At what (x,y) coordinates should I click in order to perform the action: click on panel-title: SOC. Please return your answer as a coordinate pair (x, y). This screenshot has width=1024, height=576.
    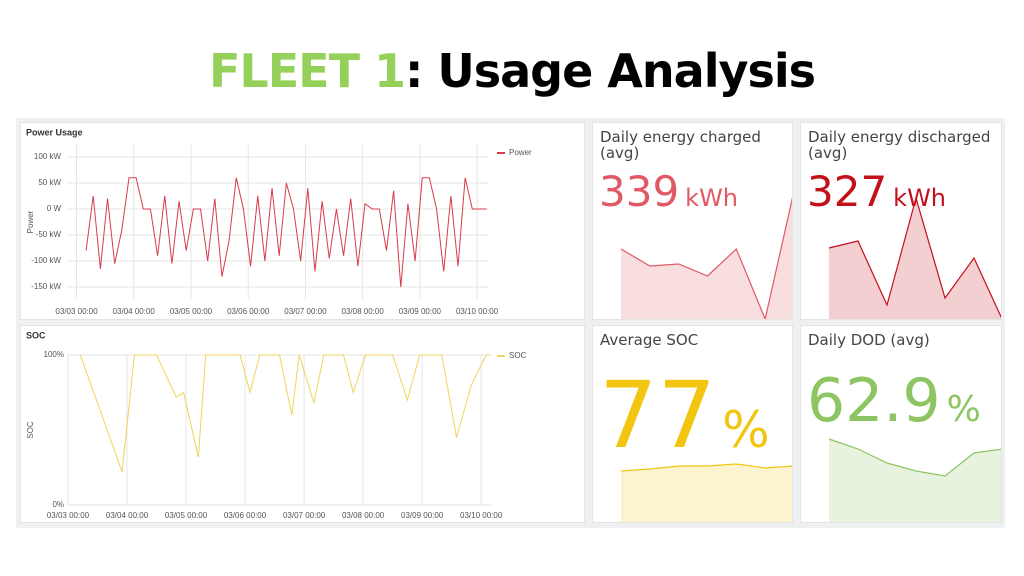
    Looking at the image, I should click on (36, 335).